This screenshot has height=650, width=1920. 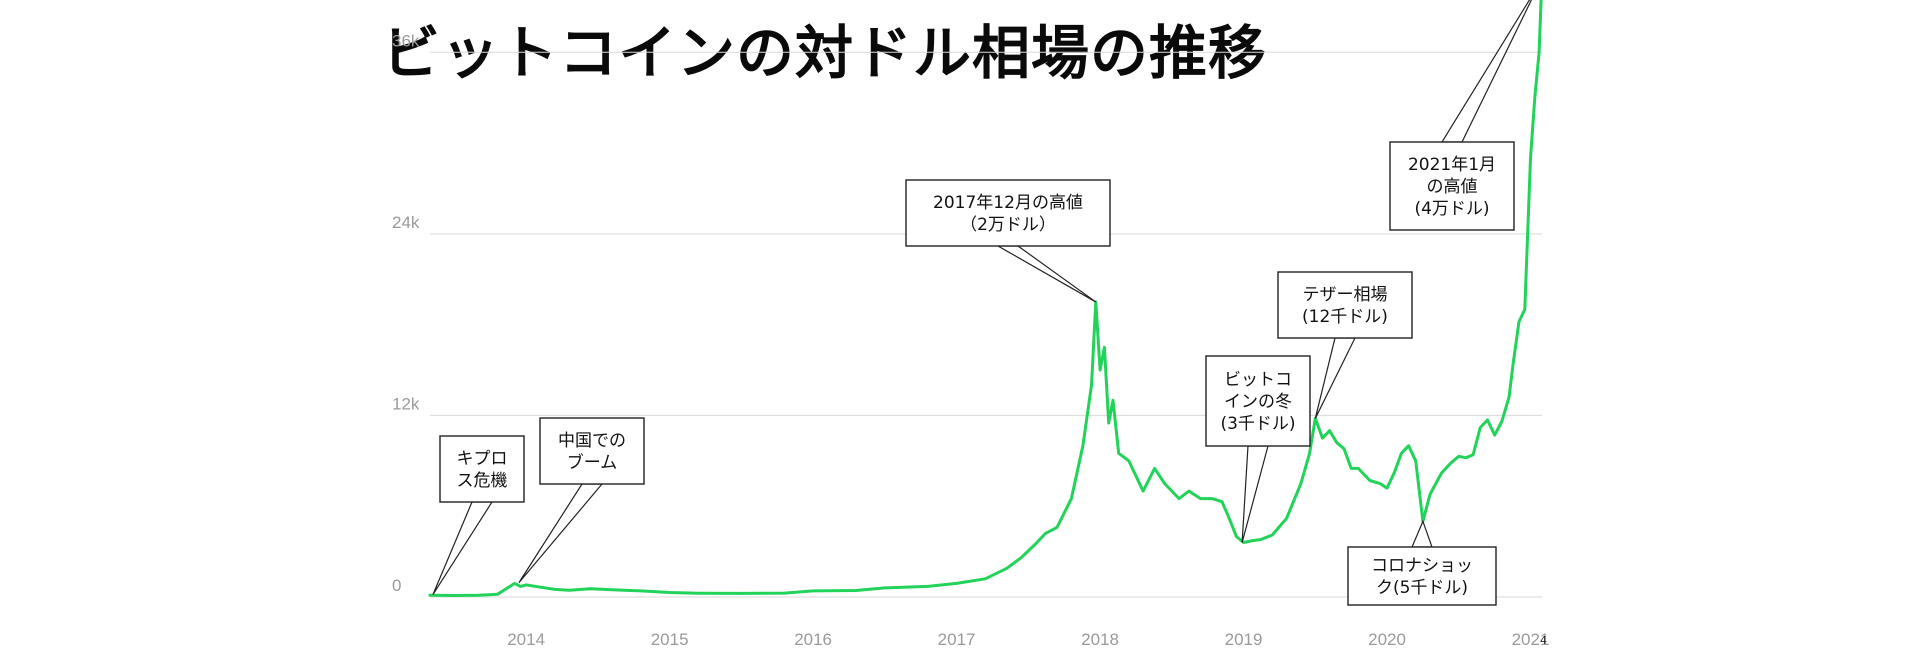 What do you see at coordinates (482, 459) in the screenshot?
I see `annotation-label-0-0: キプロ` at bounding box center [482, 459].